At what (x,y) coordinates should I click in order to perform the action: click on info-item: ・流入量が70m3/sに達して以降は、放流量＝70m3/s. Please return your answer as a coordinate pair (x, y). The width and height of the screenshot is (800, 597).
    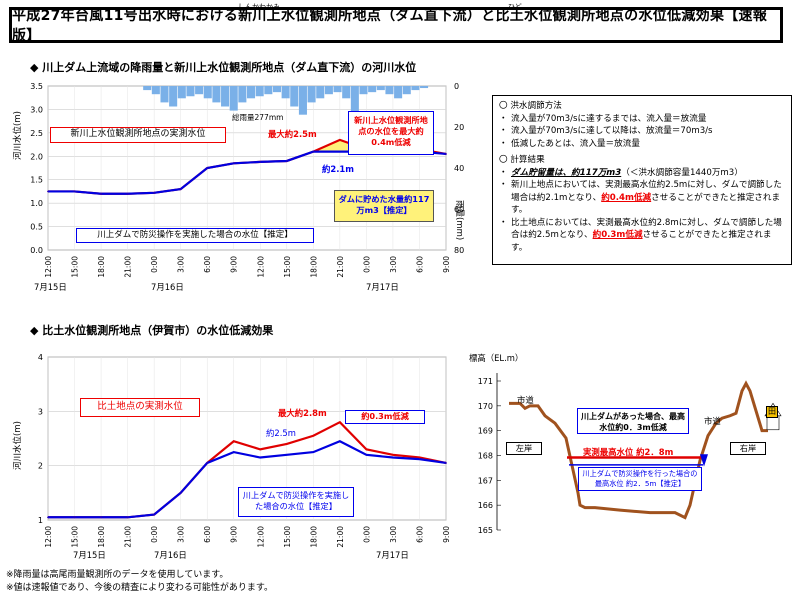
    Looking at the image, I should click on (606, 131).